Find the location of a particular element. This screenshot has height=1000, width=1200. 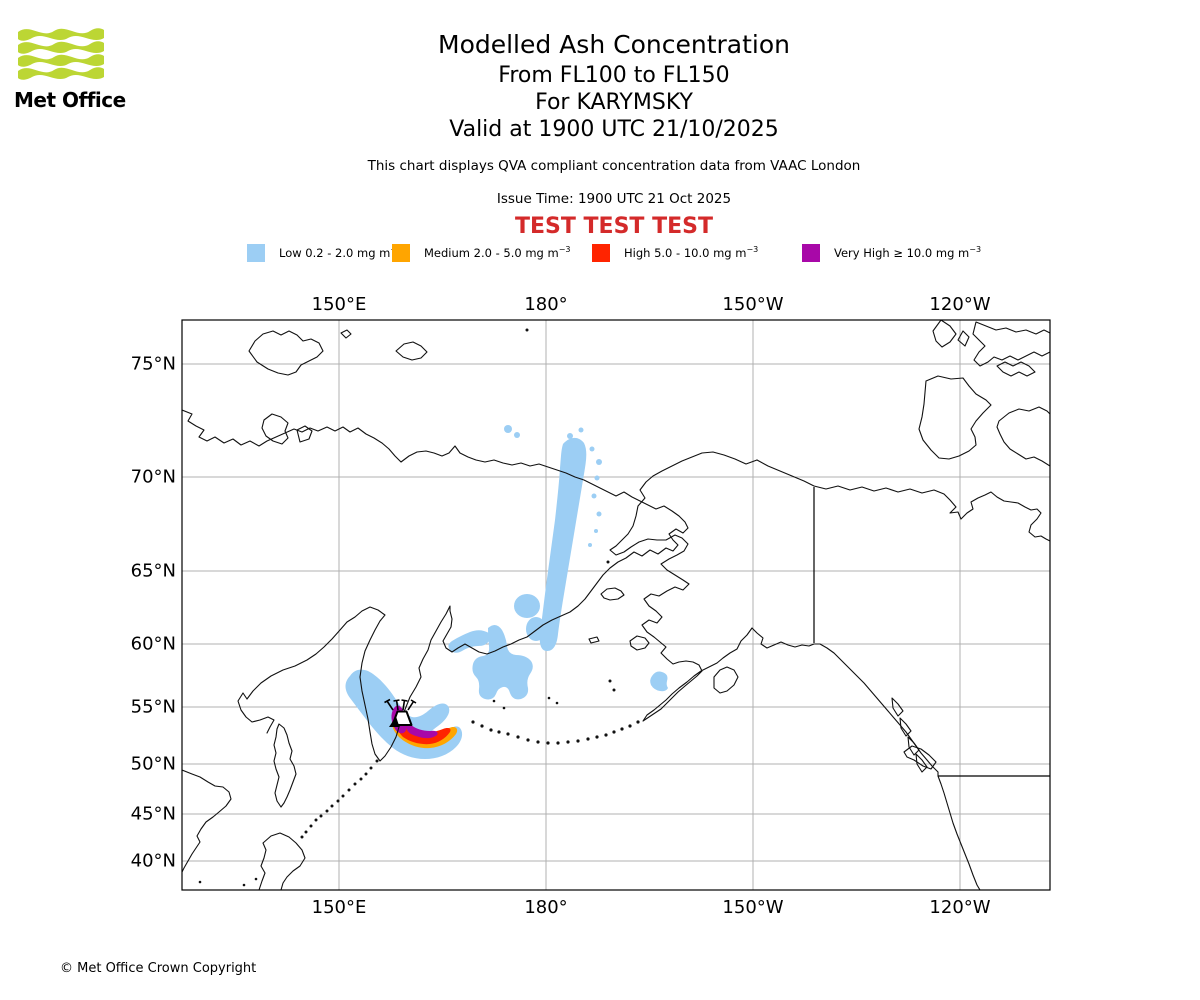

island-sakhalin is located at coordinates (285, 765).